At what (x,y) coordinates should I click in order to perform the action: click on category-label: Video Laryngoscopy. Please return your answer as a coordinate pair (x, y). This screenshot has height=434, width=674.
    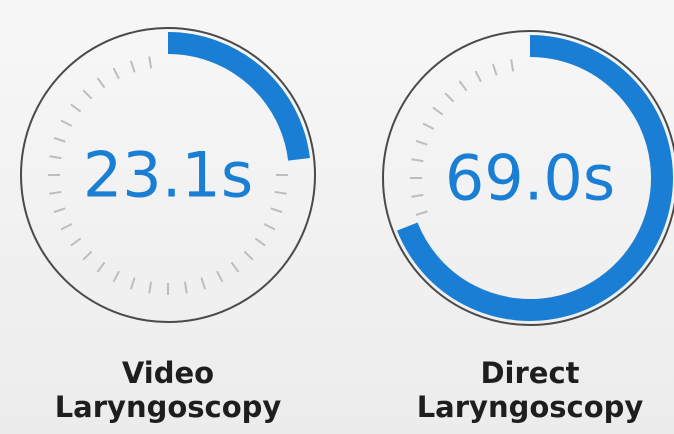
    Looking at the image, I should click on (168, 390).